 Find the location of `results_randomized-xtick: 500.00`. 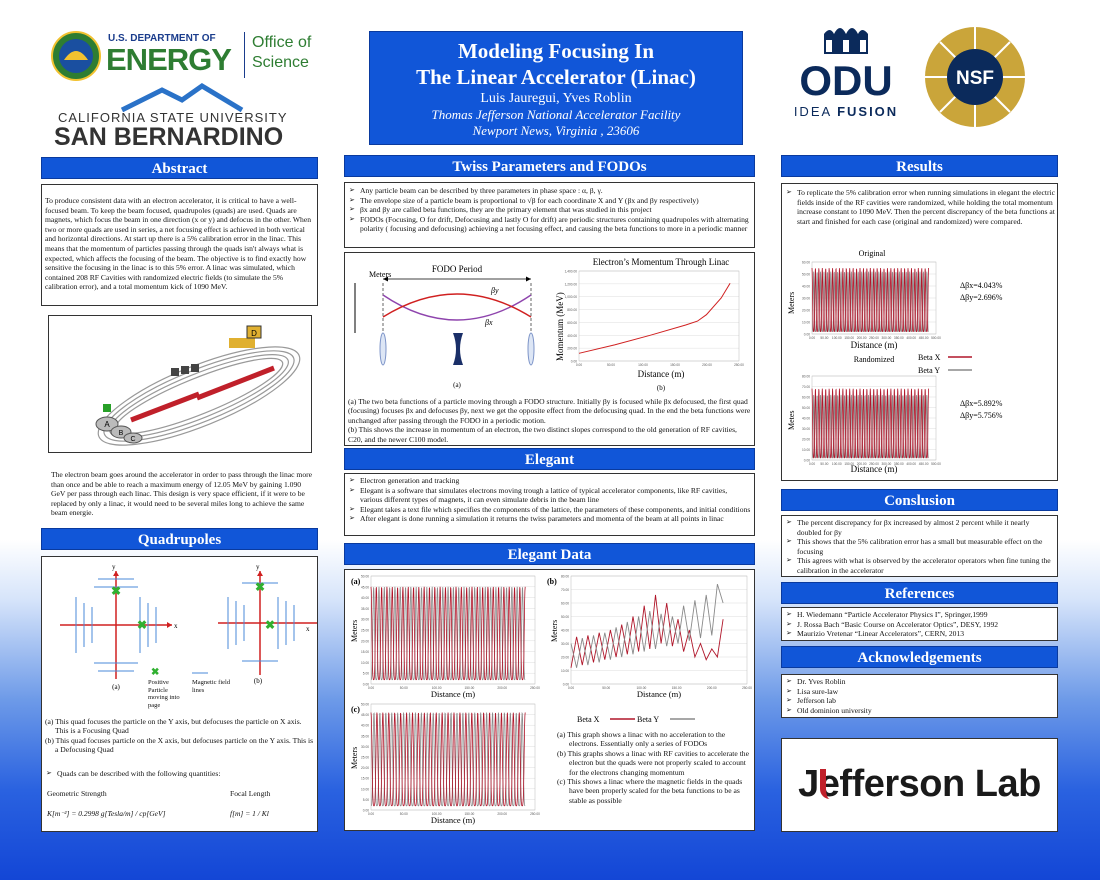

results_randomized-xtick: 500.00 is located at coordinates (936, 464).